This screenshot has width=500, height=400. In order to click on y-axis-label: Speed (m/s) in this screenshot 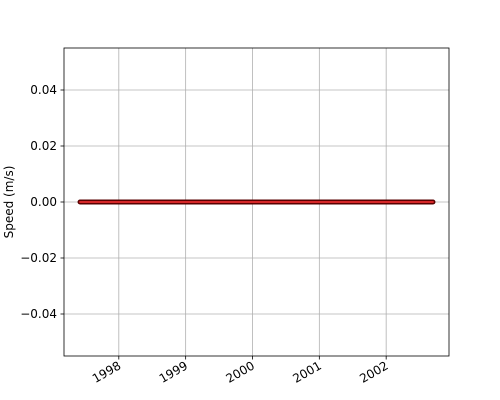, I will do `click(9, 202)`.